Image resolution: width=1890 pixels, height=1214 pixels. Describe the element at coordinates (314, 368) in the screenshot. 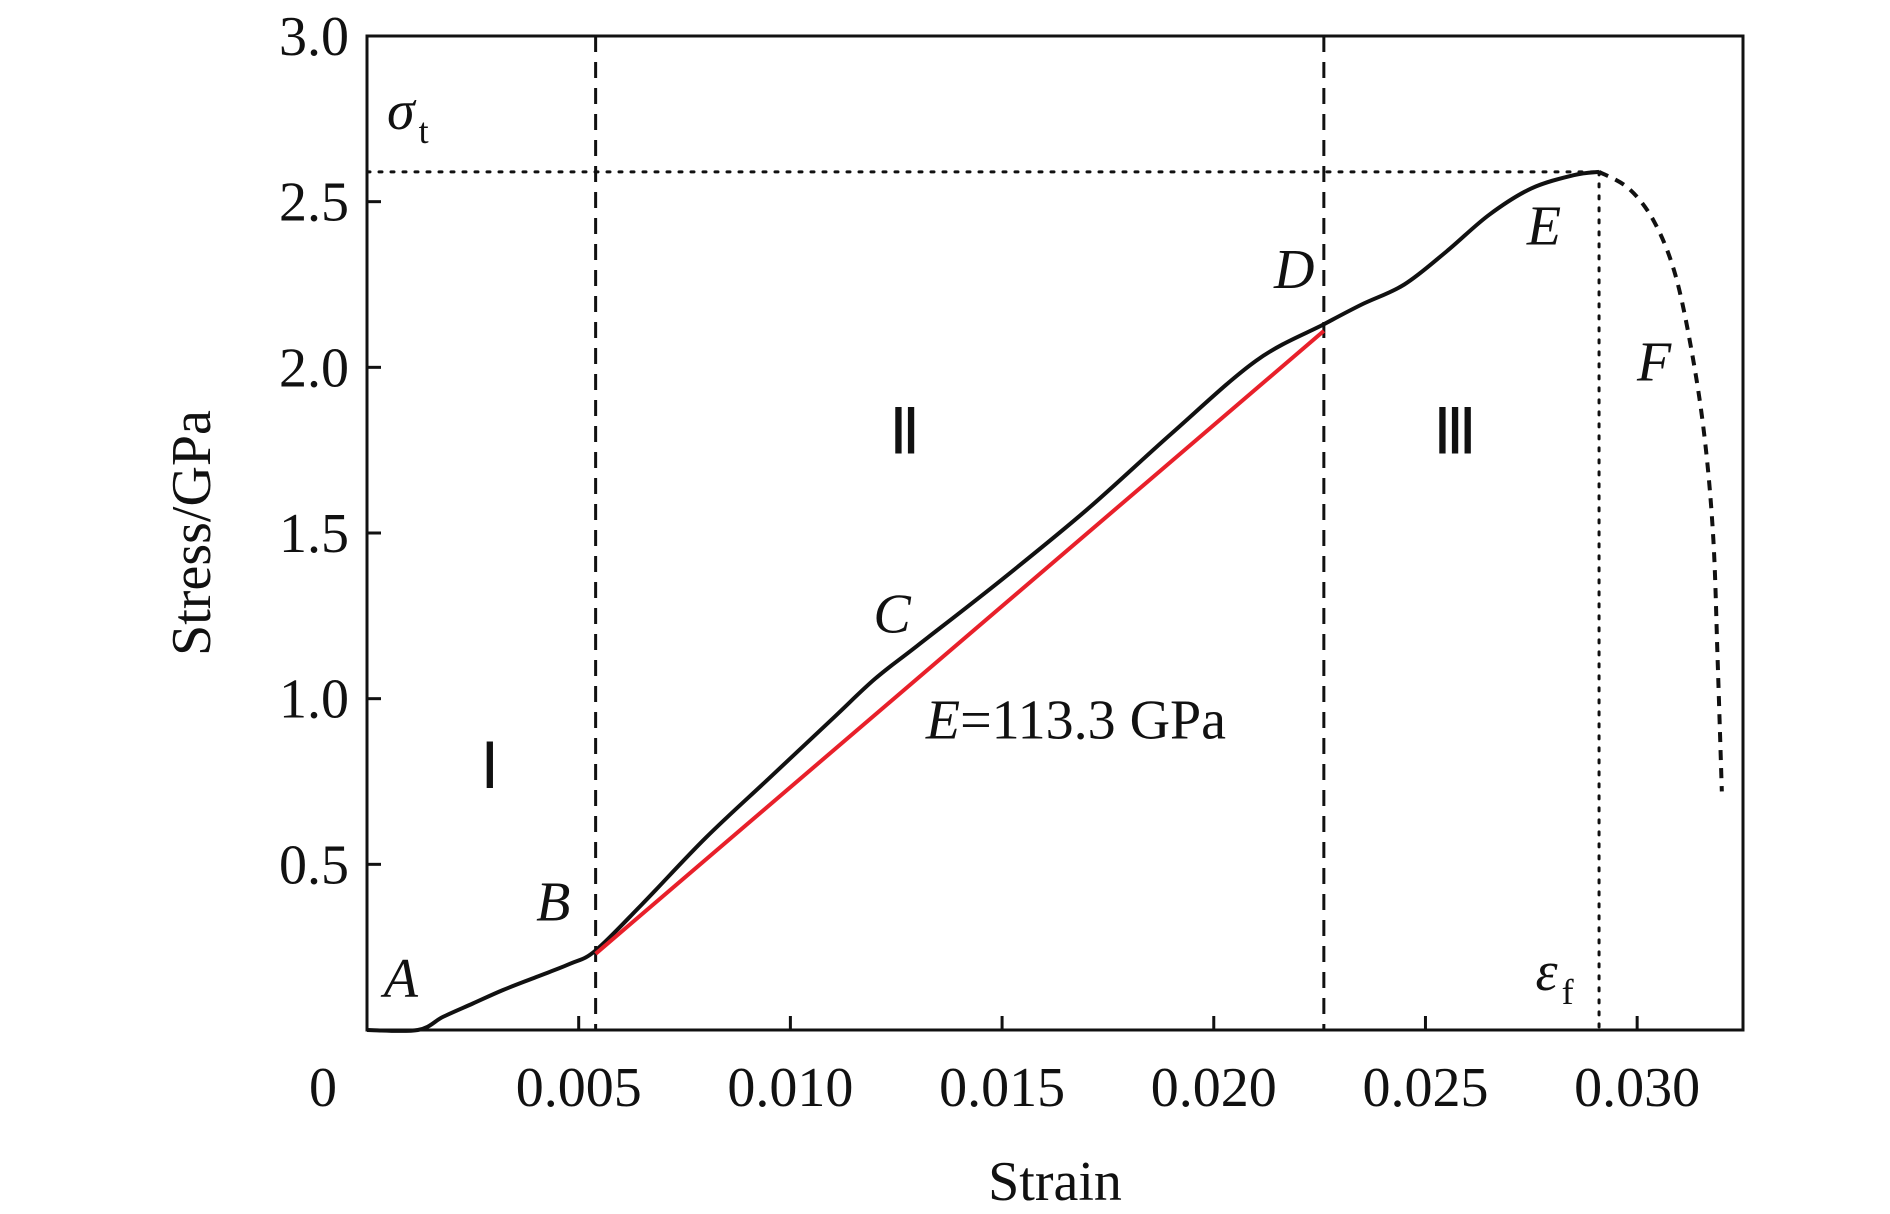

I see `y-tick-label: 2.0` at that location.